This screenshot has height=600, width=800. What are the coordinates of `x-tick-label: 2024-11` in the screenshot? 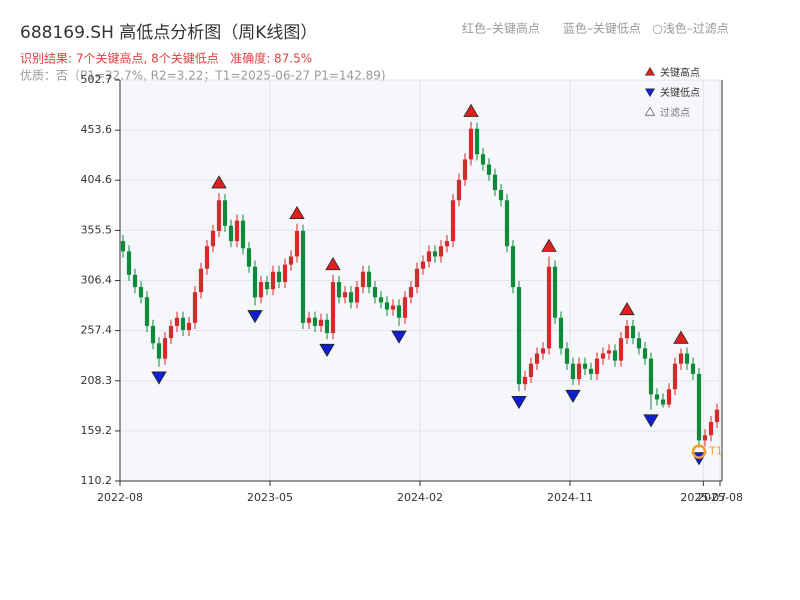 It's located at (570, 497).